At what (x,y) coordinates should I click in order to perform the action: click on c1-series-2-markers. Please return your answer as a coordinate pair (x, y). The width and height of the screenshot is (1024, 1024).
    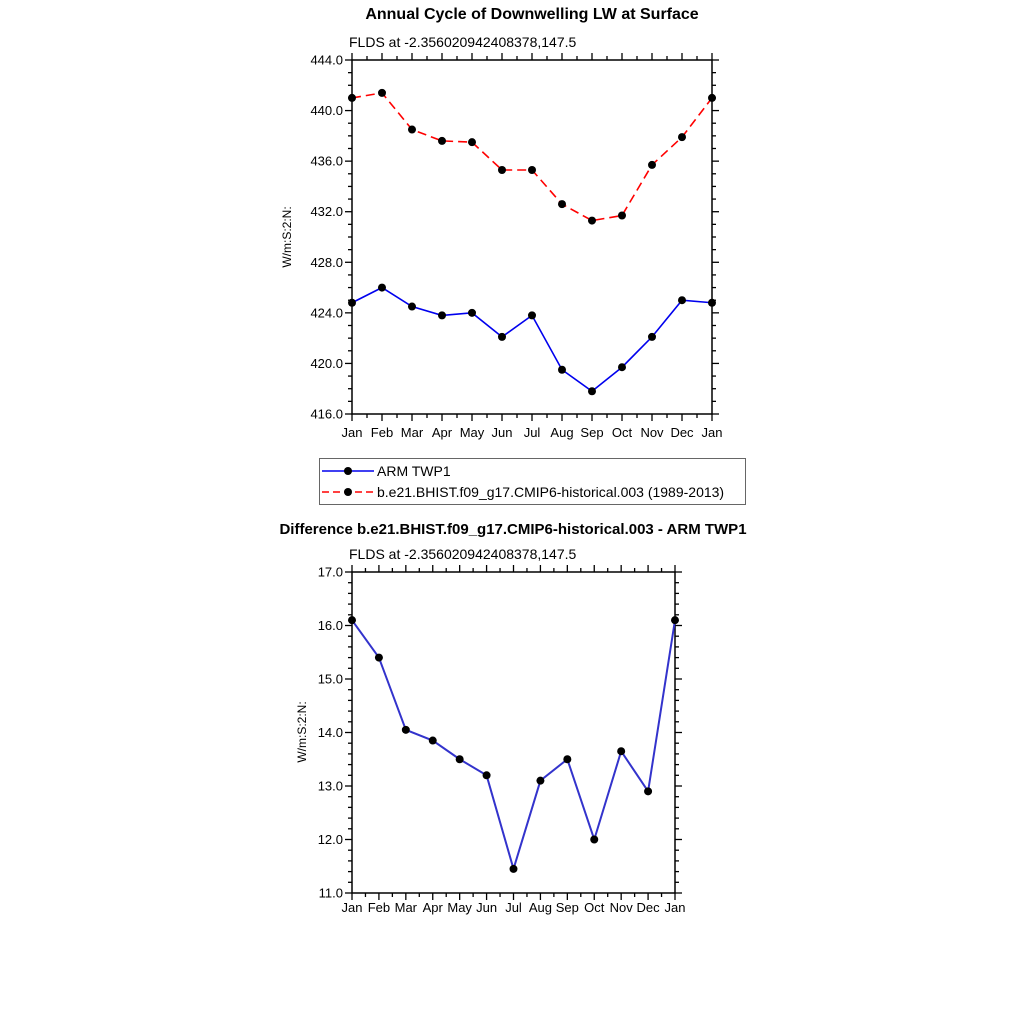
    Looking at the image, I should click on (532, 156).